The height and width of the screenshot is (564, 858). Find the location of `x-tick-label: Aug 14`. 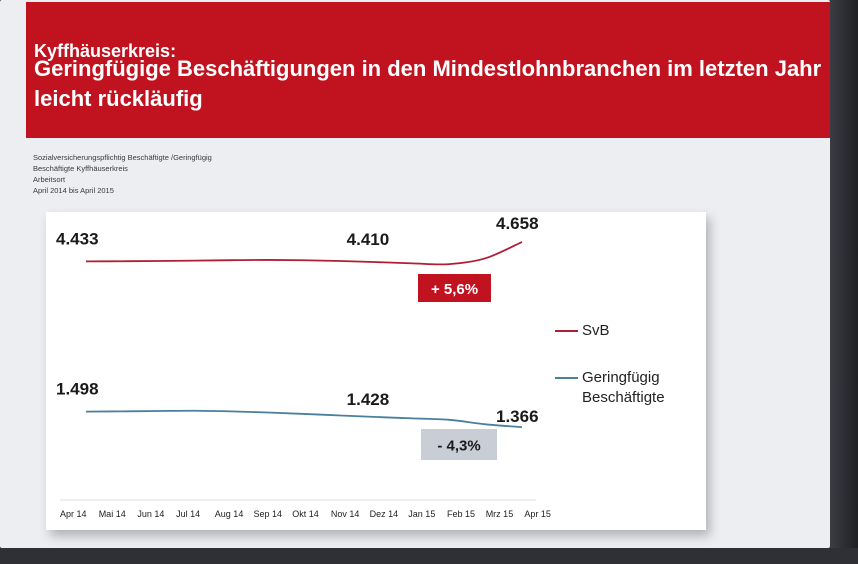

x-tick-label: Aug 14 is located at coordinates (229, 514).